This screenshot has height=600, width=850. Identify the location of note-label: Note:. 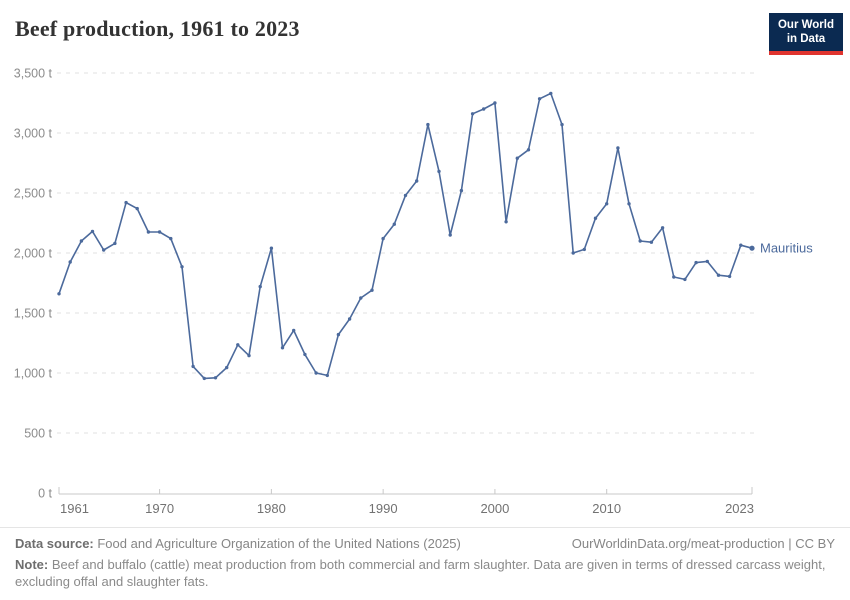
(32, 564).